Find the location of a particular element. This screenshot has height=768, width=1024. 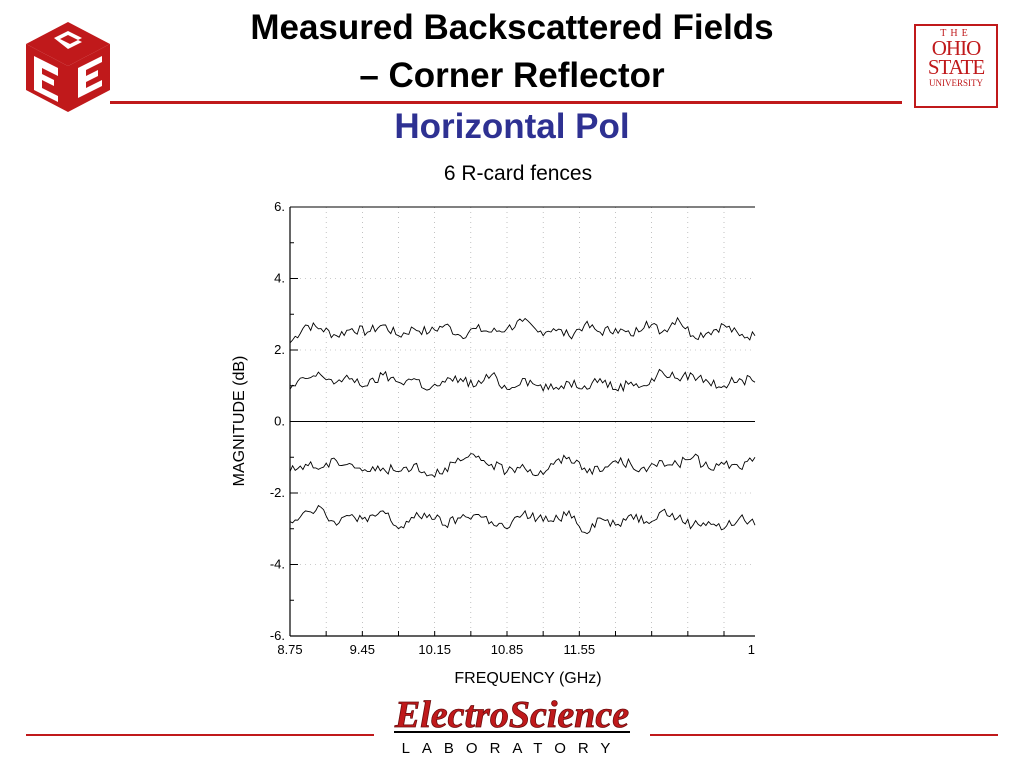

osu-logo-university: UNIVERSITY is located at coordinates (956, 83).